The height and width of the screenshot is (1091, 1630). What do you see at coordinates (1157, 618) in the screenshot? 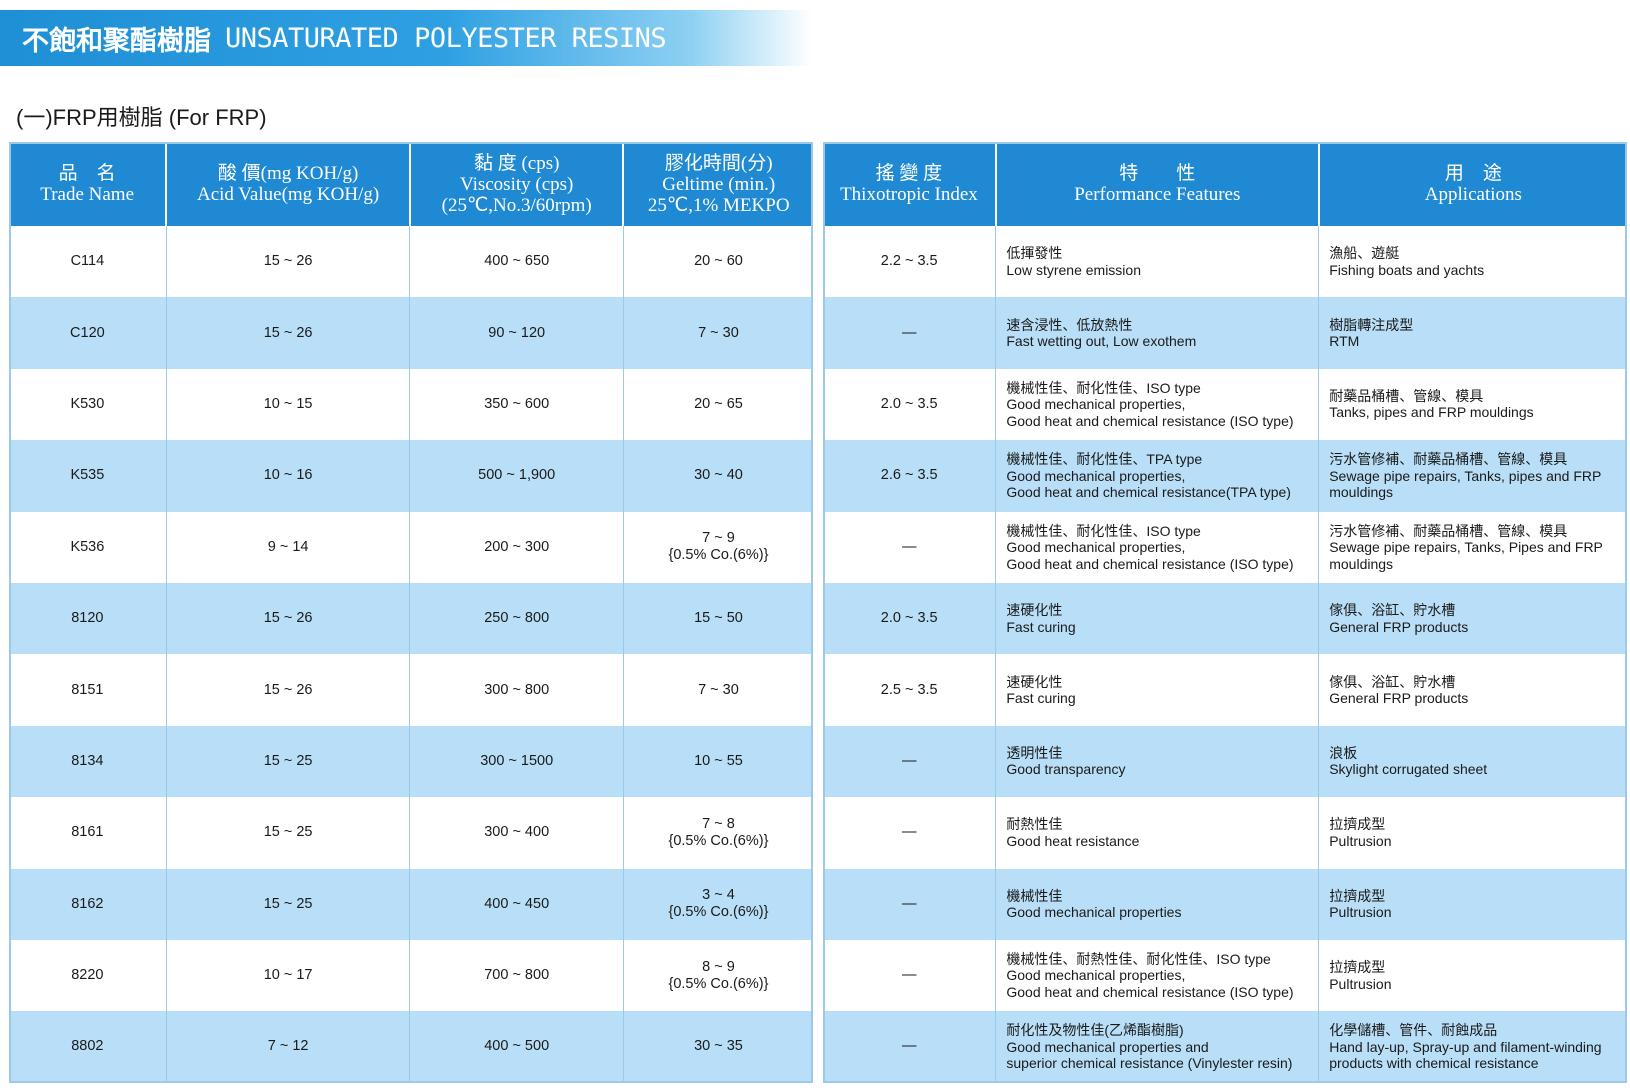
I see `cell-features: 速硬化性 Fast curing` at bounding box center [1157, 618].